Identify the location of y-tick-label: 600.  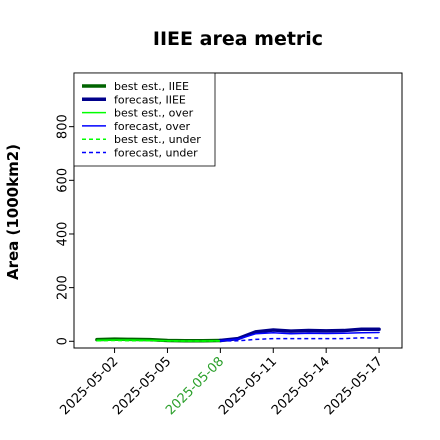
(63, 180).